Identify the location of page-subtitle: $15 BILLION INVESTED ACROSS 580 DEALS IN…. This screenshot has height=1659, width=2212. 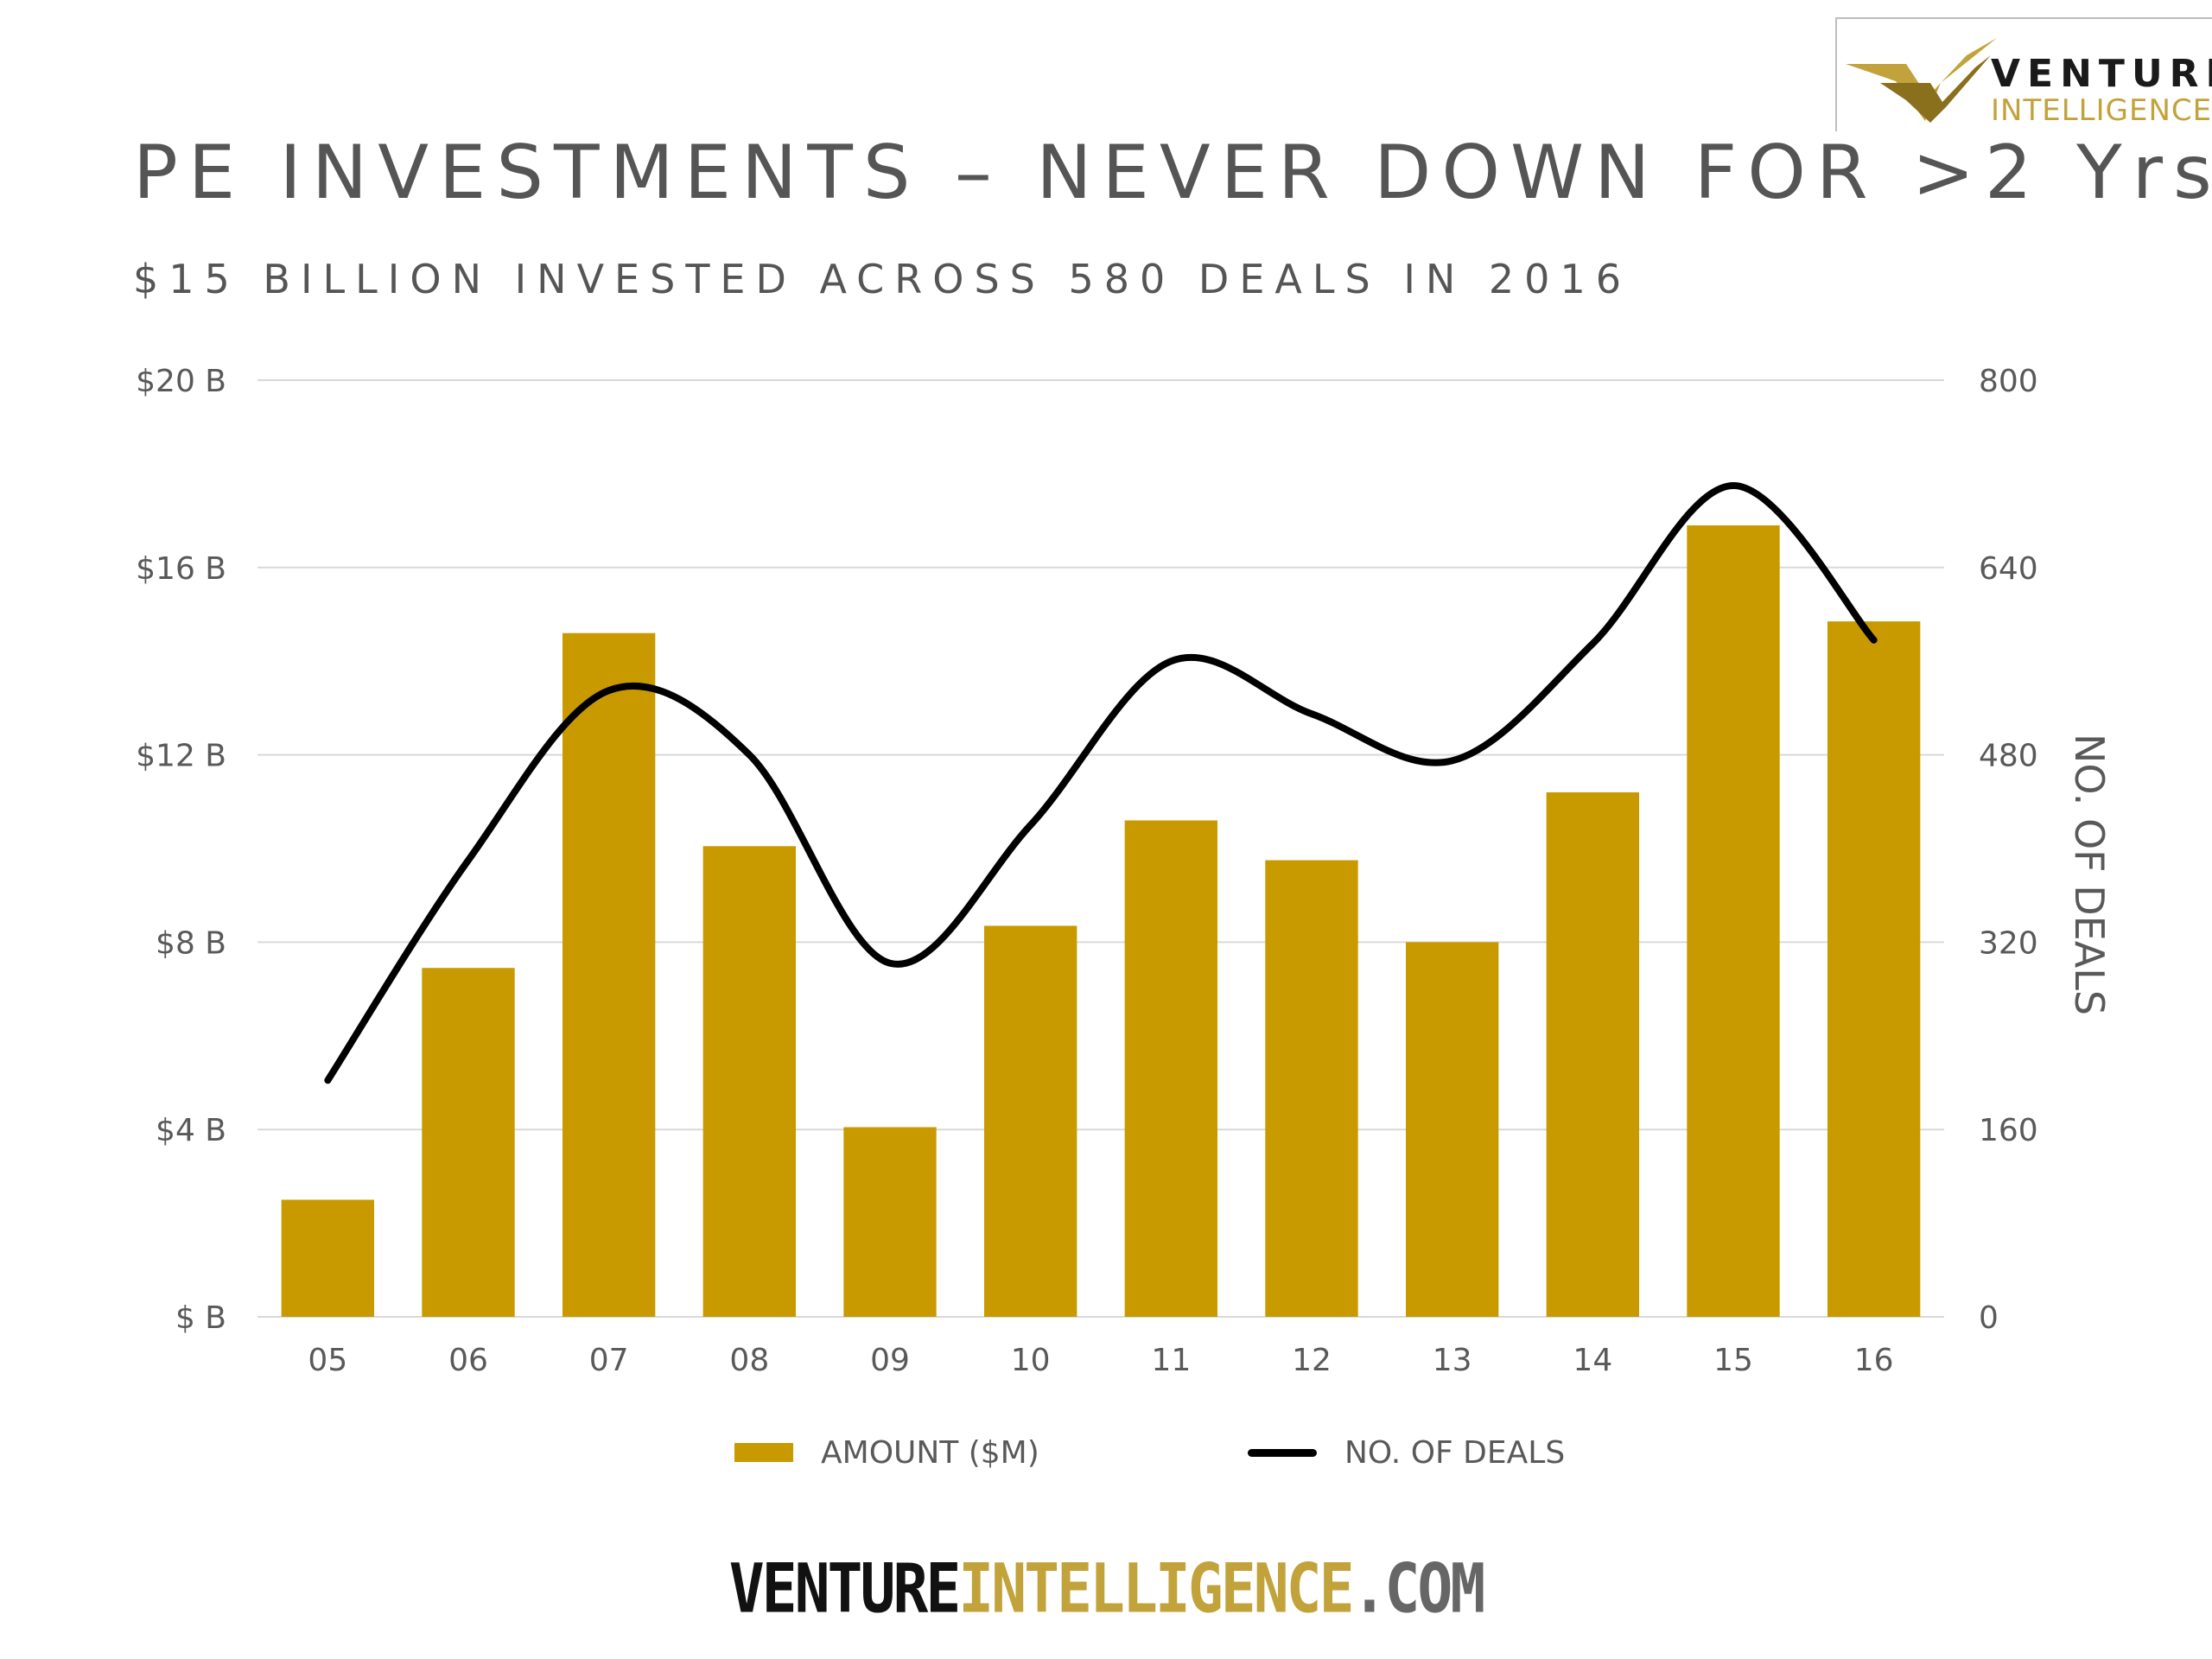
(882, 279).